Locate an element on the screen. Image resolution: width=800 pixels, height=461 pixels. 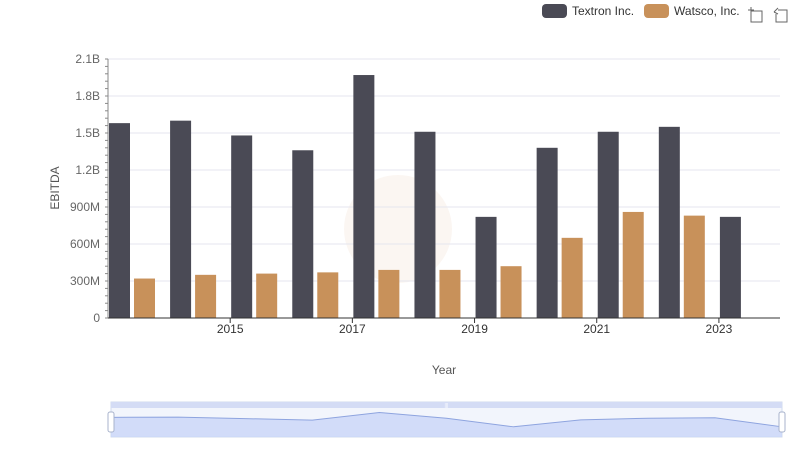
legend-swatch-watsco is located at coordinates (657, 11).